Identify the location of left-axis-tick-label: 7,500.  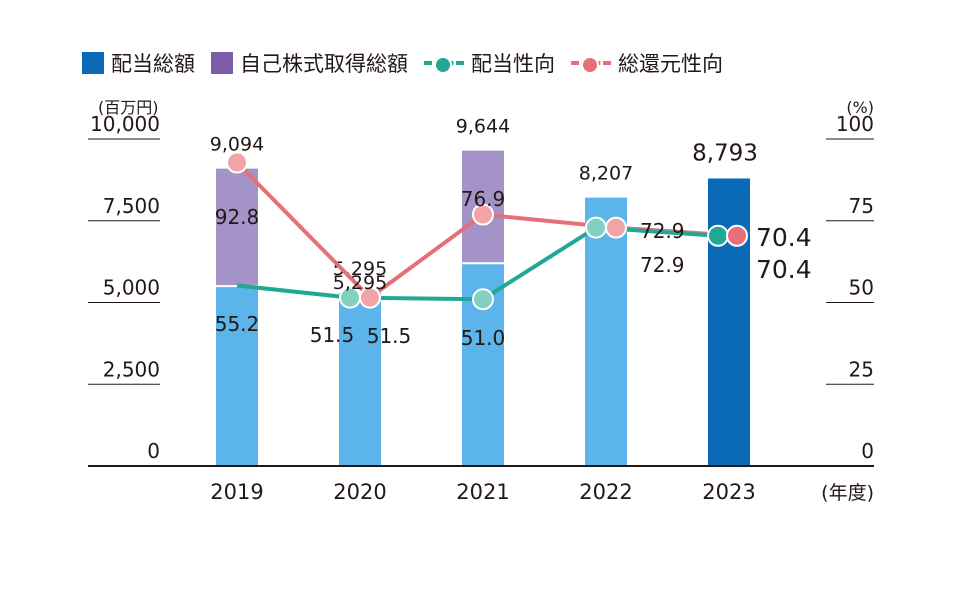
(131, 206).